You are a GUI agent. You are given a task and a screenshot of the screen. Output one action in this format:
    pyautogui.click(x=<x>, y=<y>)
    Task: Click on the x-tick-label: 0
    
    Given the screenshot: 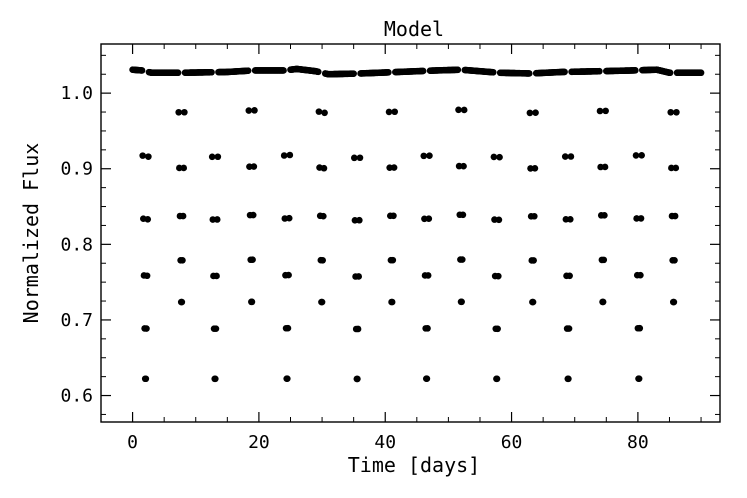 What is the action you would take?
    pyautogui.click(x=132, y=442)
    